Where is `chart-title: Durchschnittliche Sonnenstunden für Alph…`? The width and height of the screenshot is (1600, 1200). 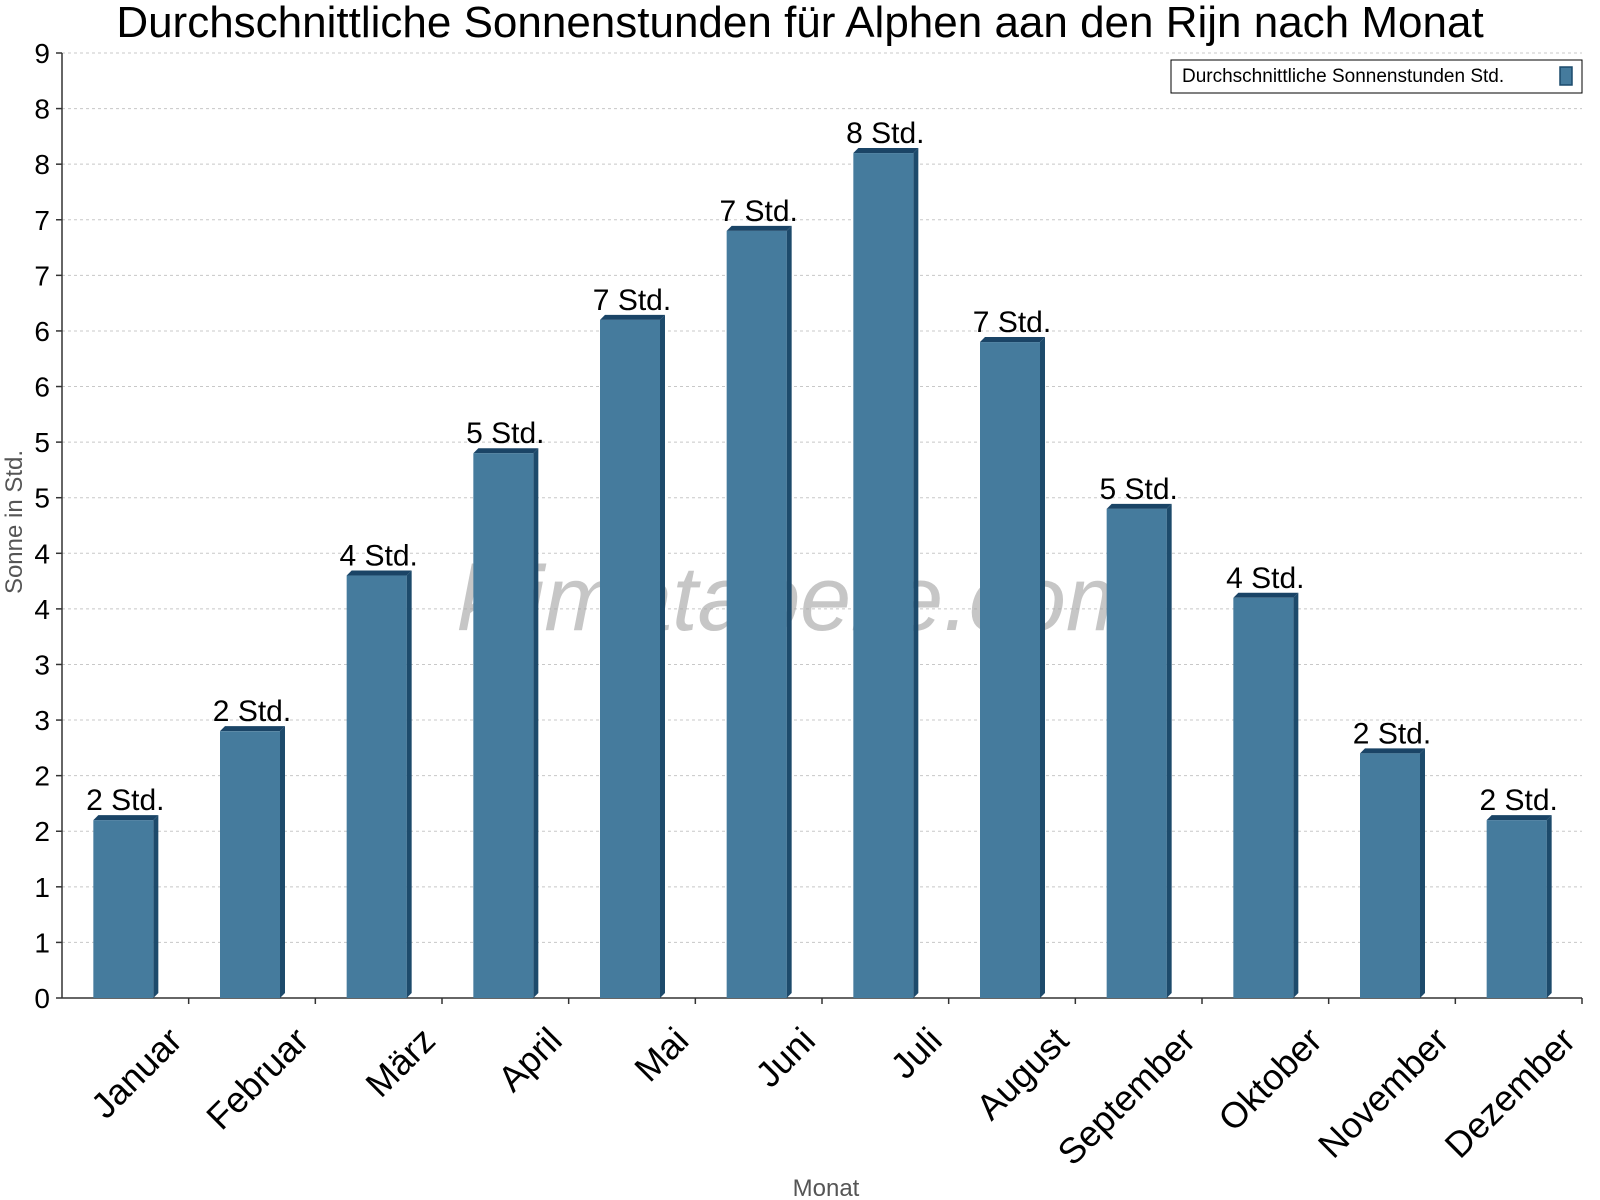
chart-title: Durchschnittliche Sonnenstunden für Alph… is located at coordinates (799, 23).